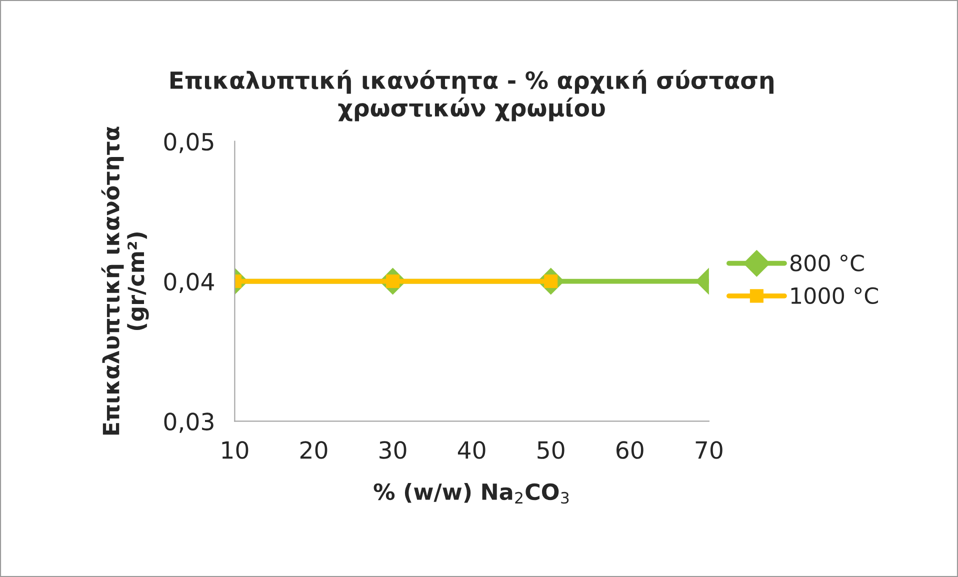 The width and height of the screenshot is (958, 577). Describe the element at coordinates (189, 143) in the screenshot. I see `y-tick-label: 0,05` at that location.